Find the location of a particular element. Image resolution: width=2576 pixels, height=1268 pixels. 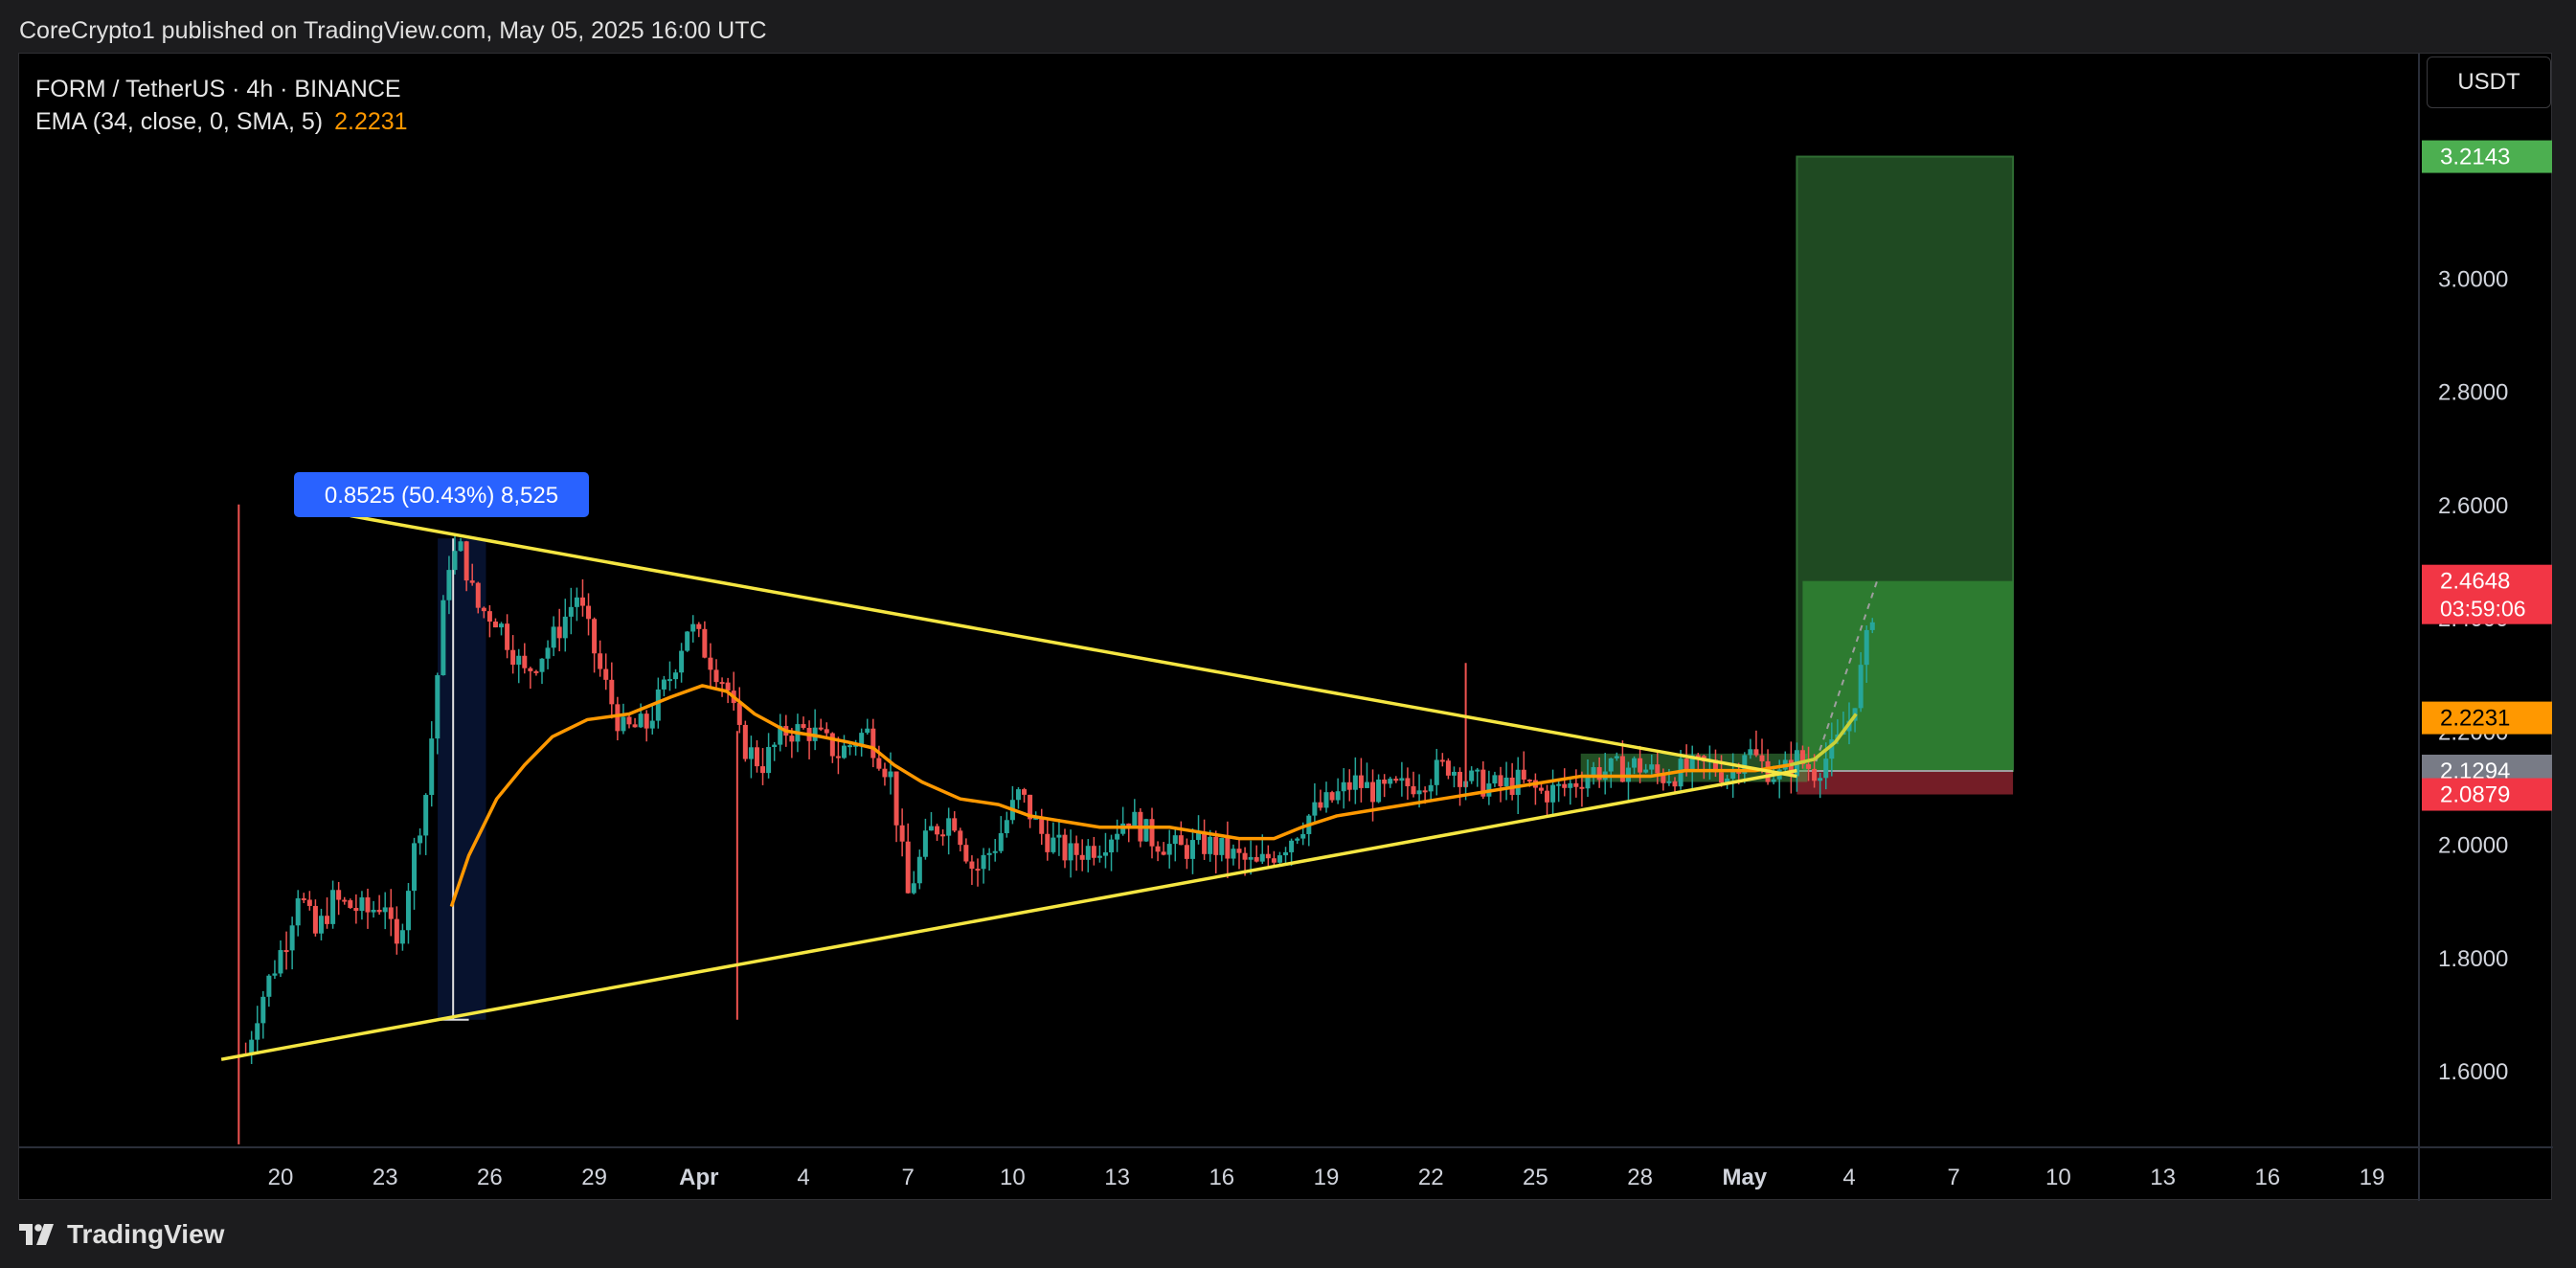

position-dashed-path is located at coordinates (1847, 671).